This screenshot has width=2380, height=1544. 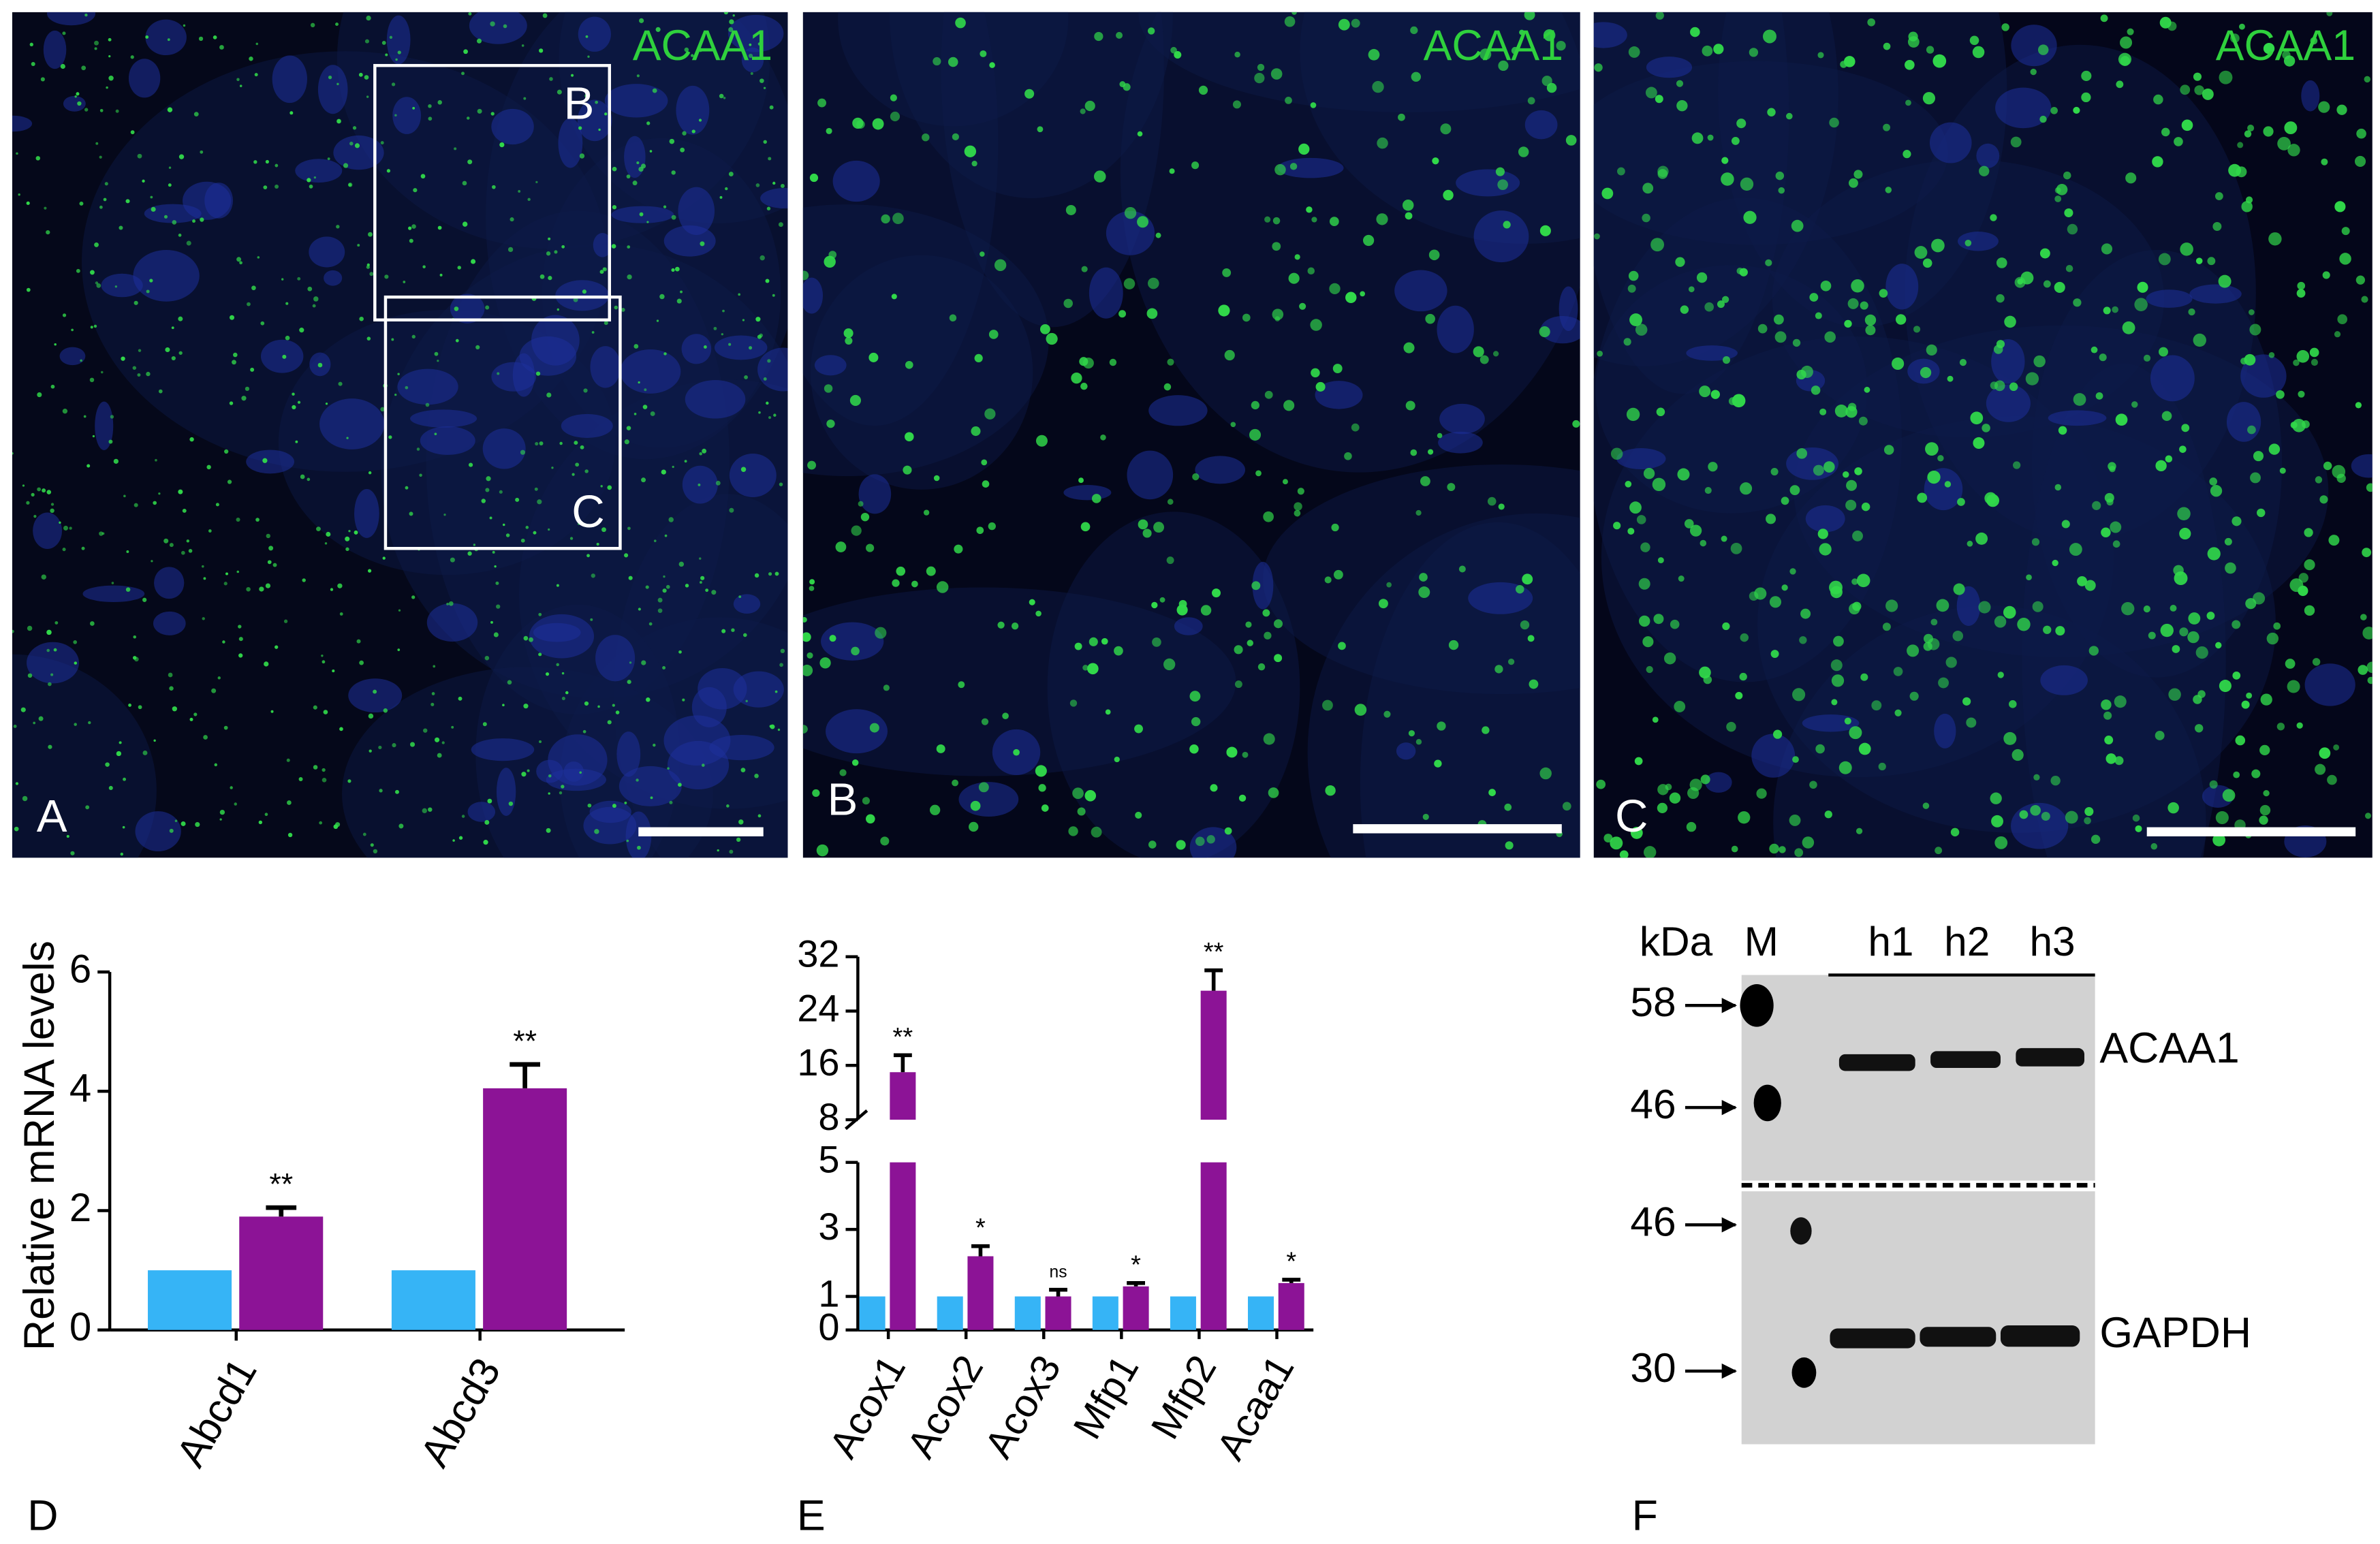 I want to click on bar, so click(x=1105, y=1313).